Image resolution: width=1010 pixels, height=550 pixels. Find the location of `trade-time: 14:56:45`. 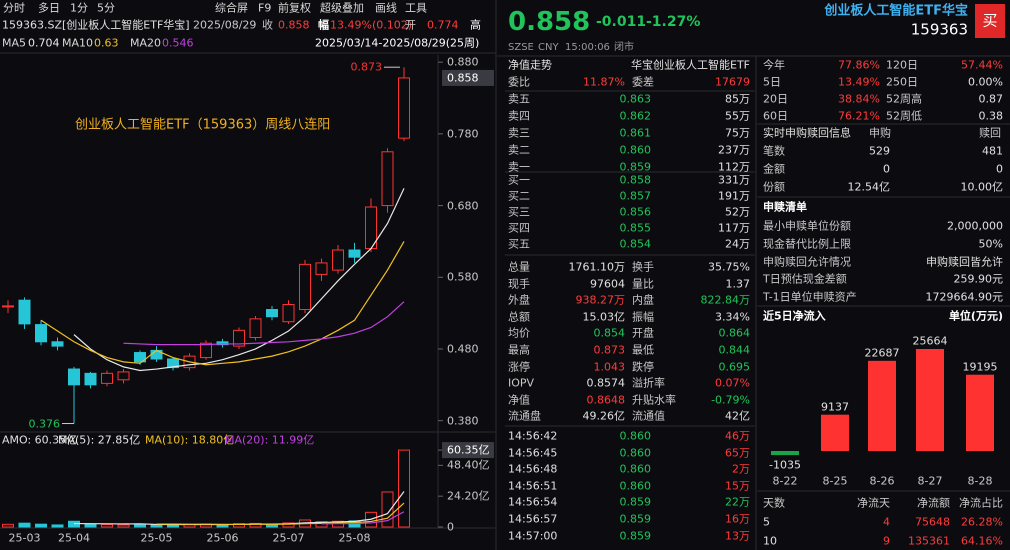

trade-time: 14:56:45 is located at coordinates (533, 453).